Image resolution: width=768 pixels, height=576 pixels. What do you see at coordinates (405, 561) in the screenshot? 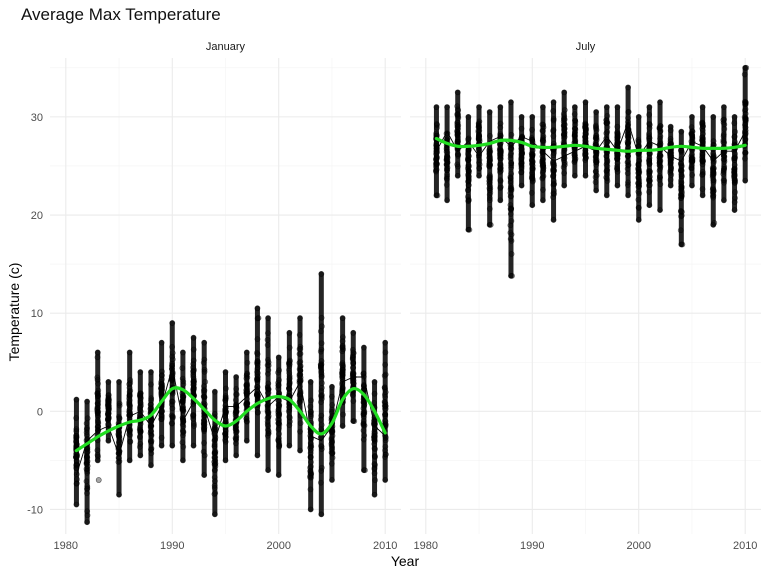
I see `x-axis-title: Year` at bounding box center [405, 561].